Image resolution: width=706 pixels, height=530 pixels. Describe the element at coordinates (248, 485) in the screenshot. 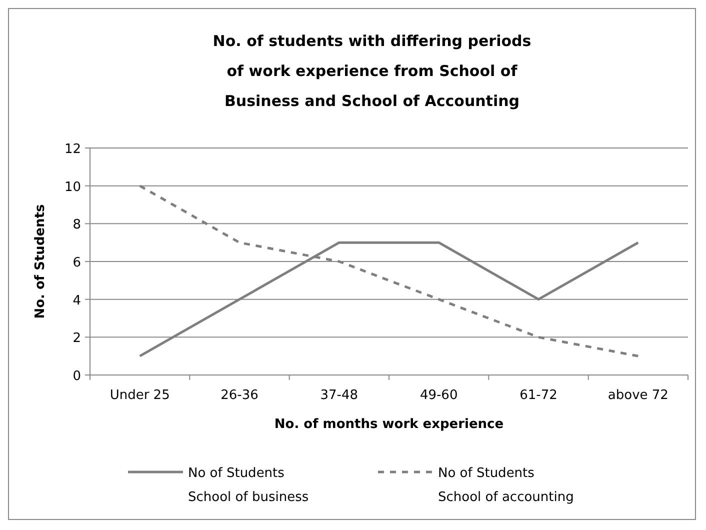

I see `legend-label: No of Students School of business` at that location.